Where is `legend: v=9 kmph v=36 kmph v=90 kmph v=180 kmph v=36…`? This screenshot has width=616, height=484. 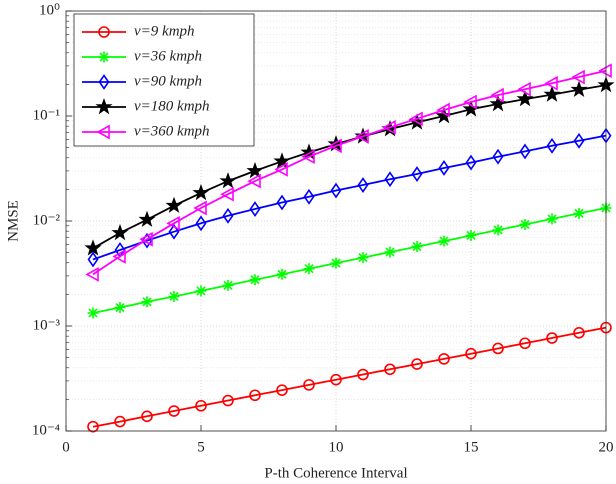
legend: v=9 kmph v=36 kmph v=90 kmph v=180 kmph v=36… is located at coordinates (164, 80).